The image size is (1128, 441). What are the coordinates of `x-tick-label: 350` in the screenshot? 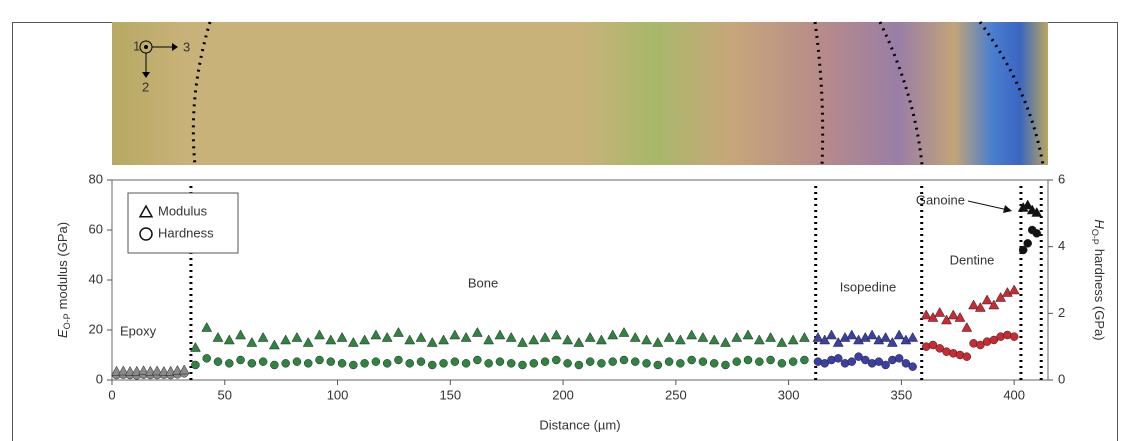 It's located at (902, 394).